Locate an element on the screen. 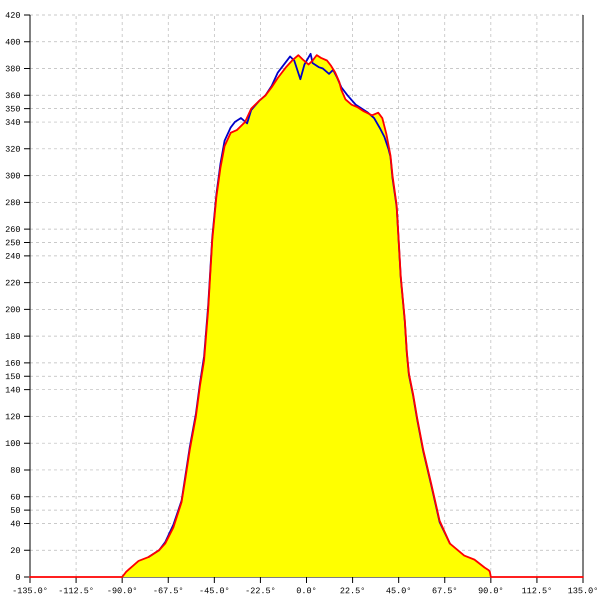 This screenshot has width=600, height=600. x-tick-label: -67.5° is located at coordinates (168, 591).